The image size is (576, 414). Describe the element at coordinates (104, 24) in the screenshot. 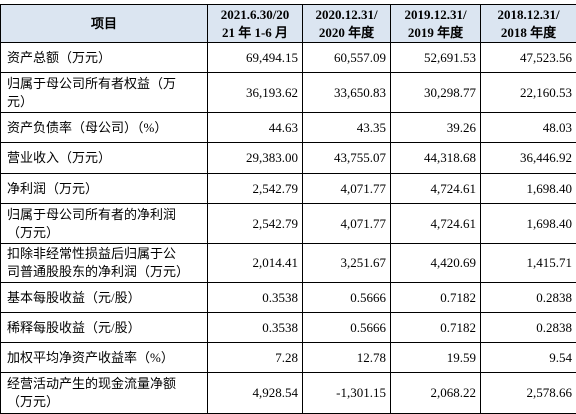

I see `header-cell: 项目` at that location.